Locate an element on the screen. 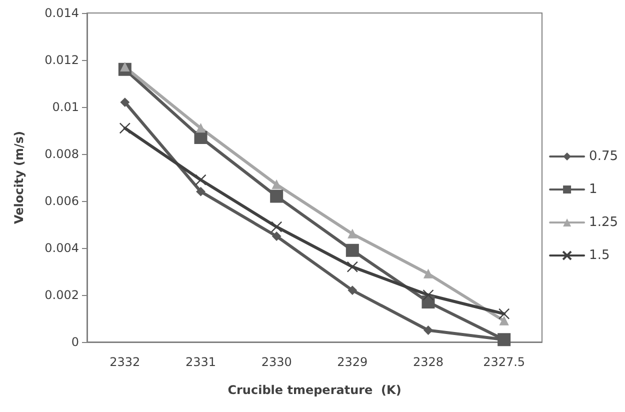 The image size is (625, 412). x-tick-label: 2328 is located at coordinates (428, 362).